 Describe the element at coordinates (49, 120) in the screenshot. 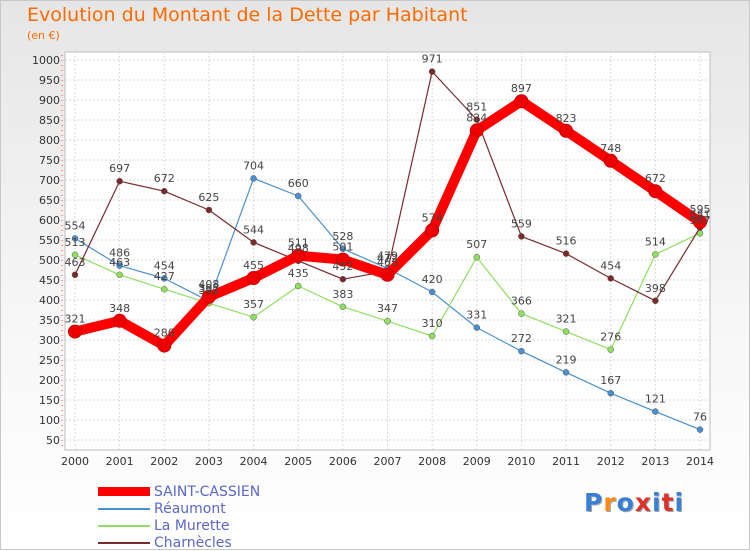

I see `y-tick-label: 850` at that location.